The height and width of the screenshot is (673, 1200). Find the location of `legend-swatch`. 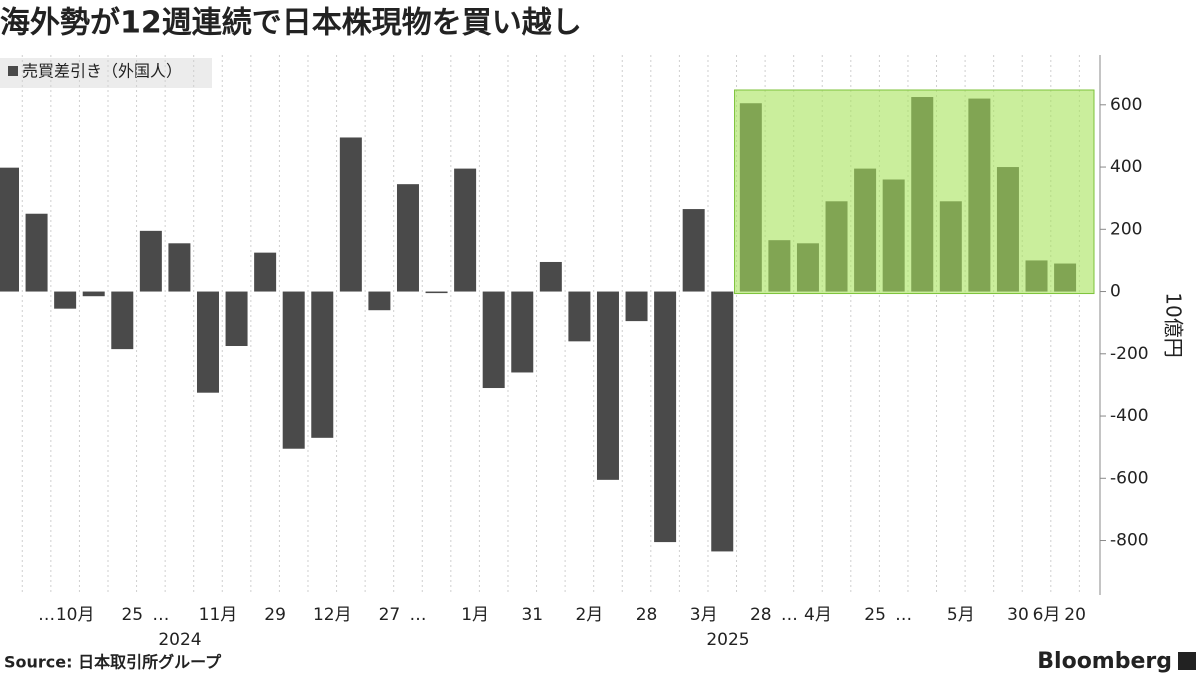

legend-swatch is located at coordinates (13, 71).